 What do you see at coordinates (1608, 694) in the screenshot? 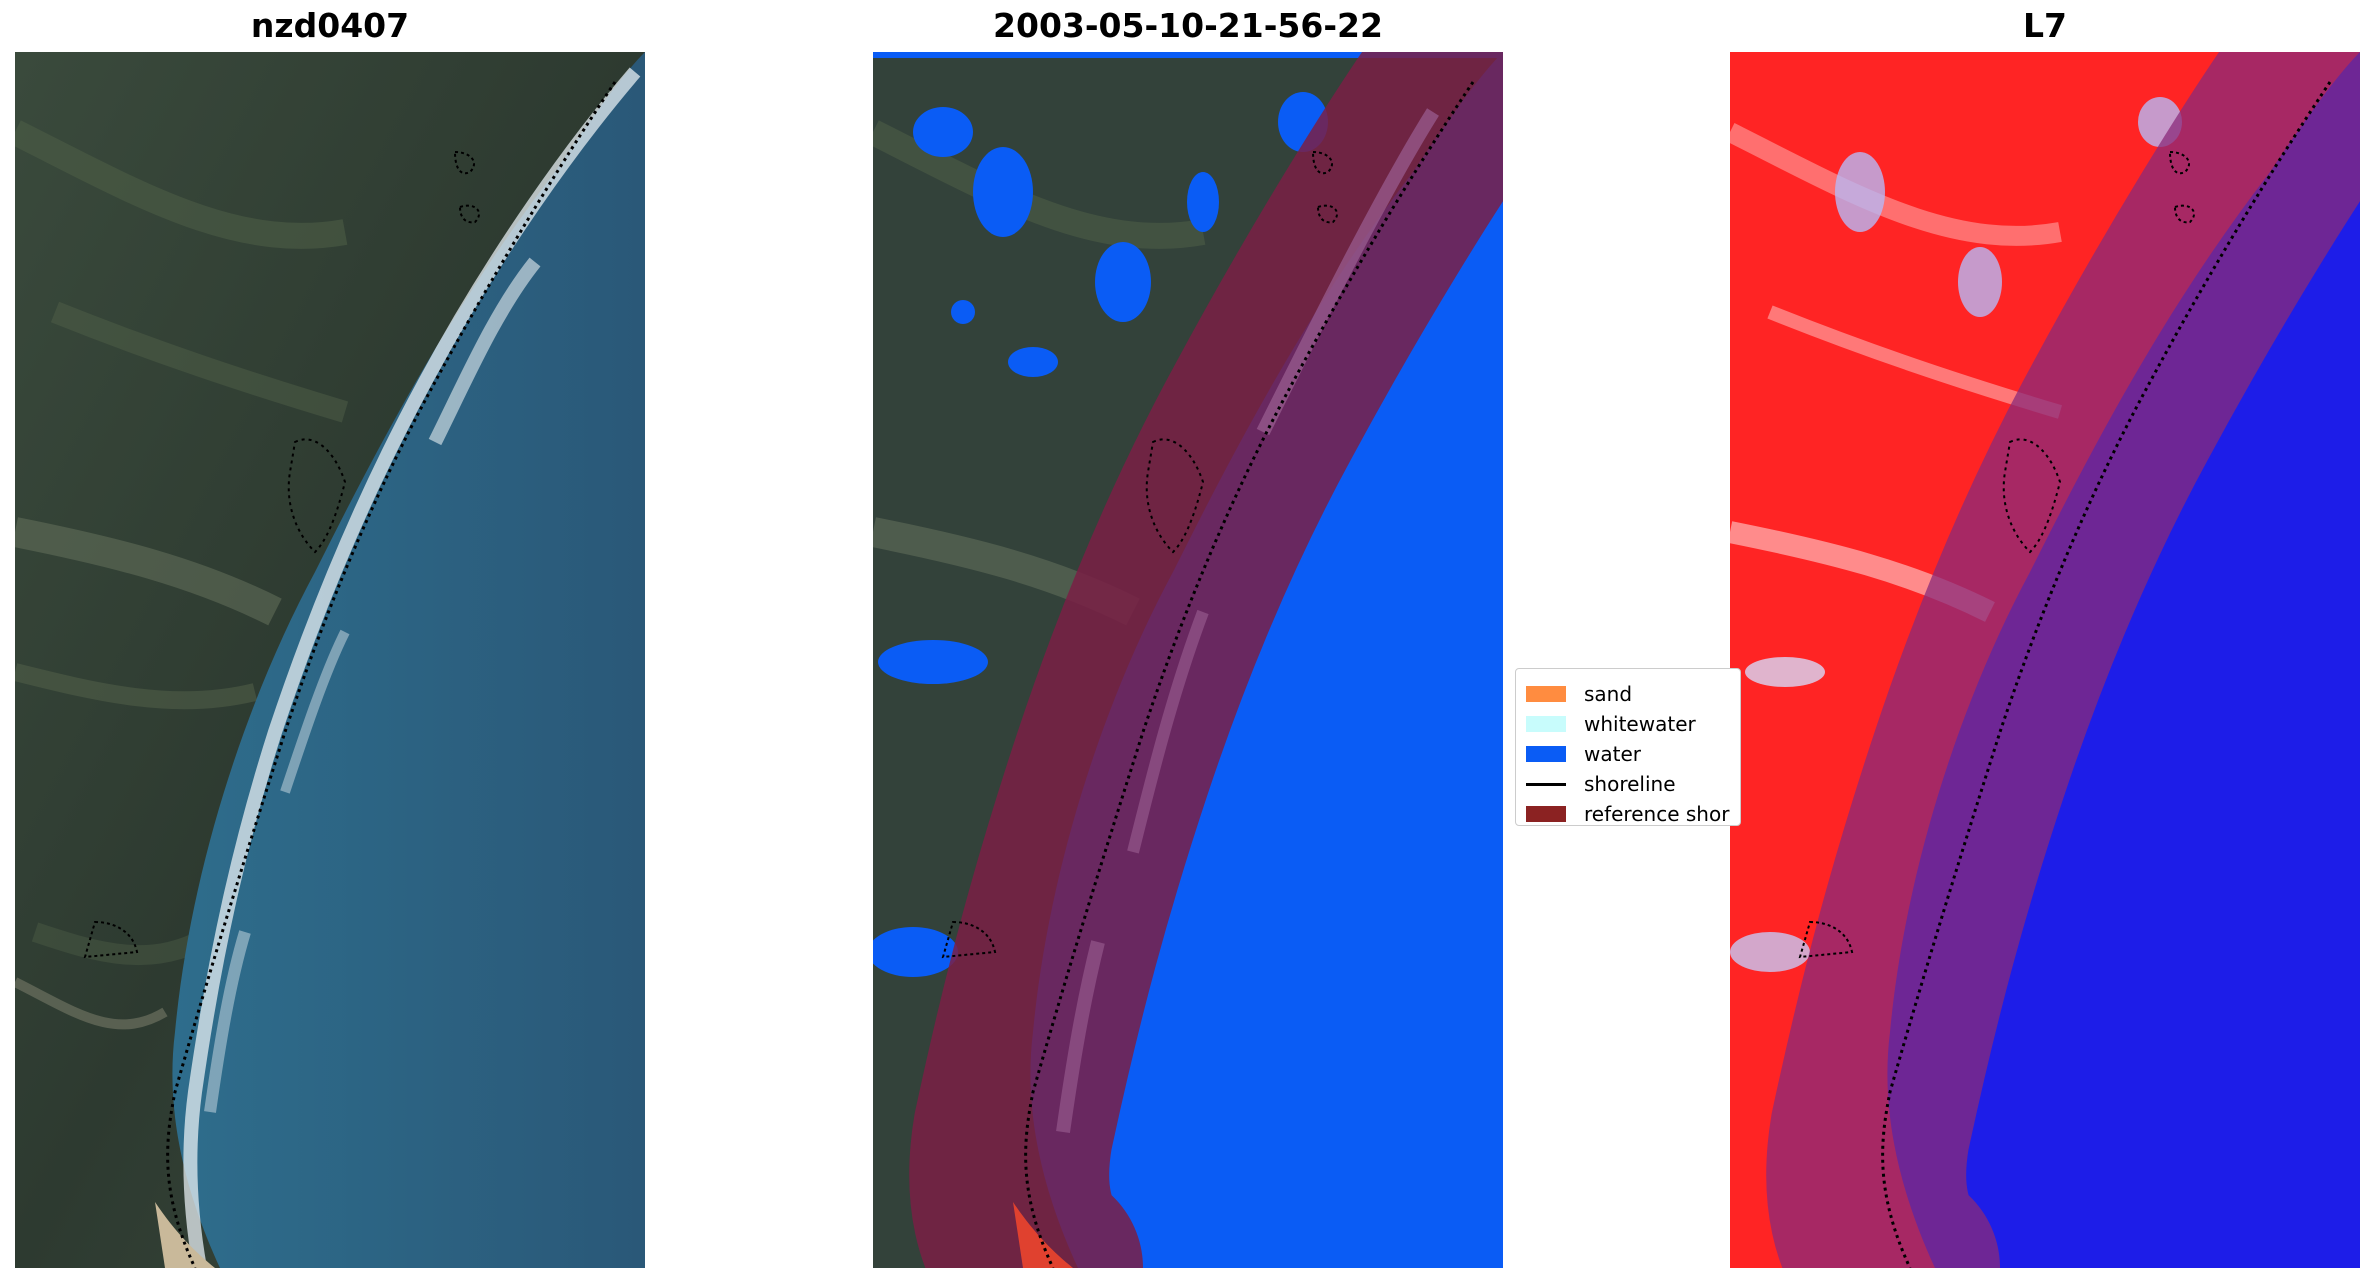
I see `legend-label: sand` at bounding box center [1608, 694].